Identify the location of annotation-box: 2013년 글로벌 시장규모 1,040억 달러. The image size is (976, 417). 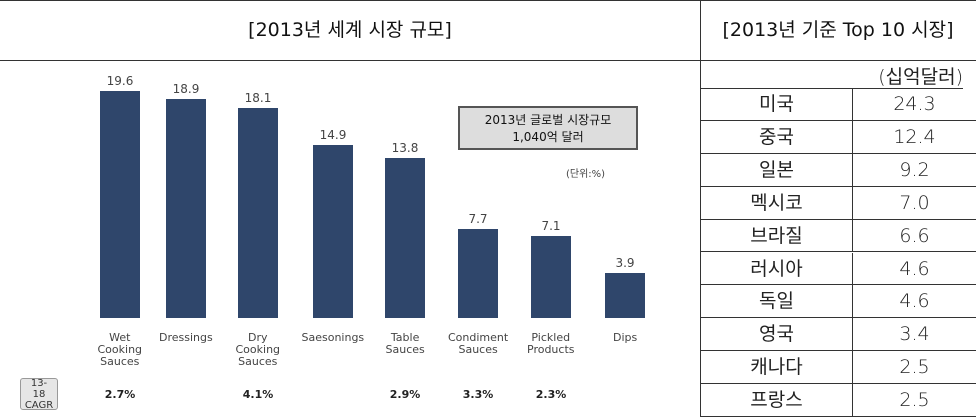
(548, 128).